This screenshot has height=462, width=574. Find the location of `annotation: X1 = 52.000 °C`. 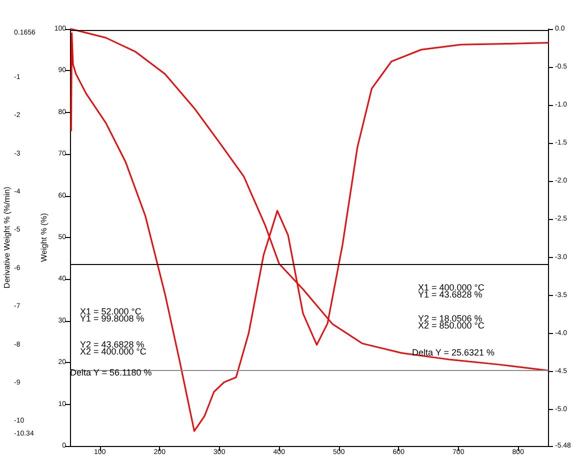

annotation: X1 = 52.000 °C is located at coordinates (111, 311).